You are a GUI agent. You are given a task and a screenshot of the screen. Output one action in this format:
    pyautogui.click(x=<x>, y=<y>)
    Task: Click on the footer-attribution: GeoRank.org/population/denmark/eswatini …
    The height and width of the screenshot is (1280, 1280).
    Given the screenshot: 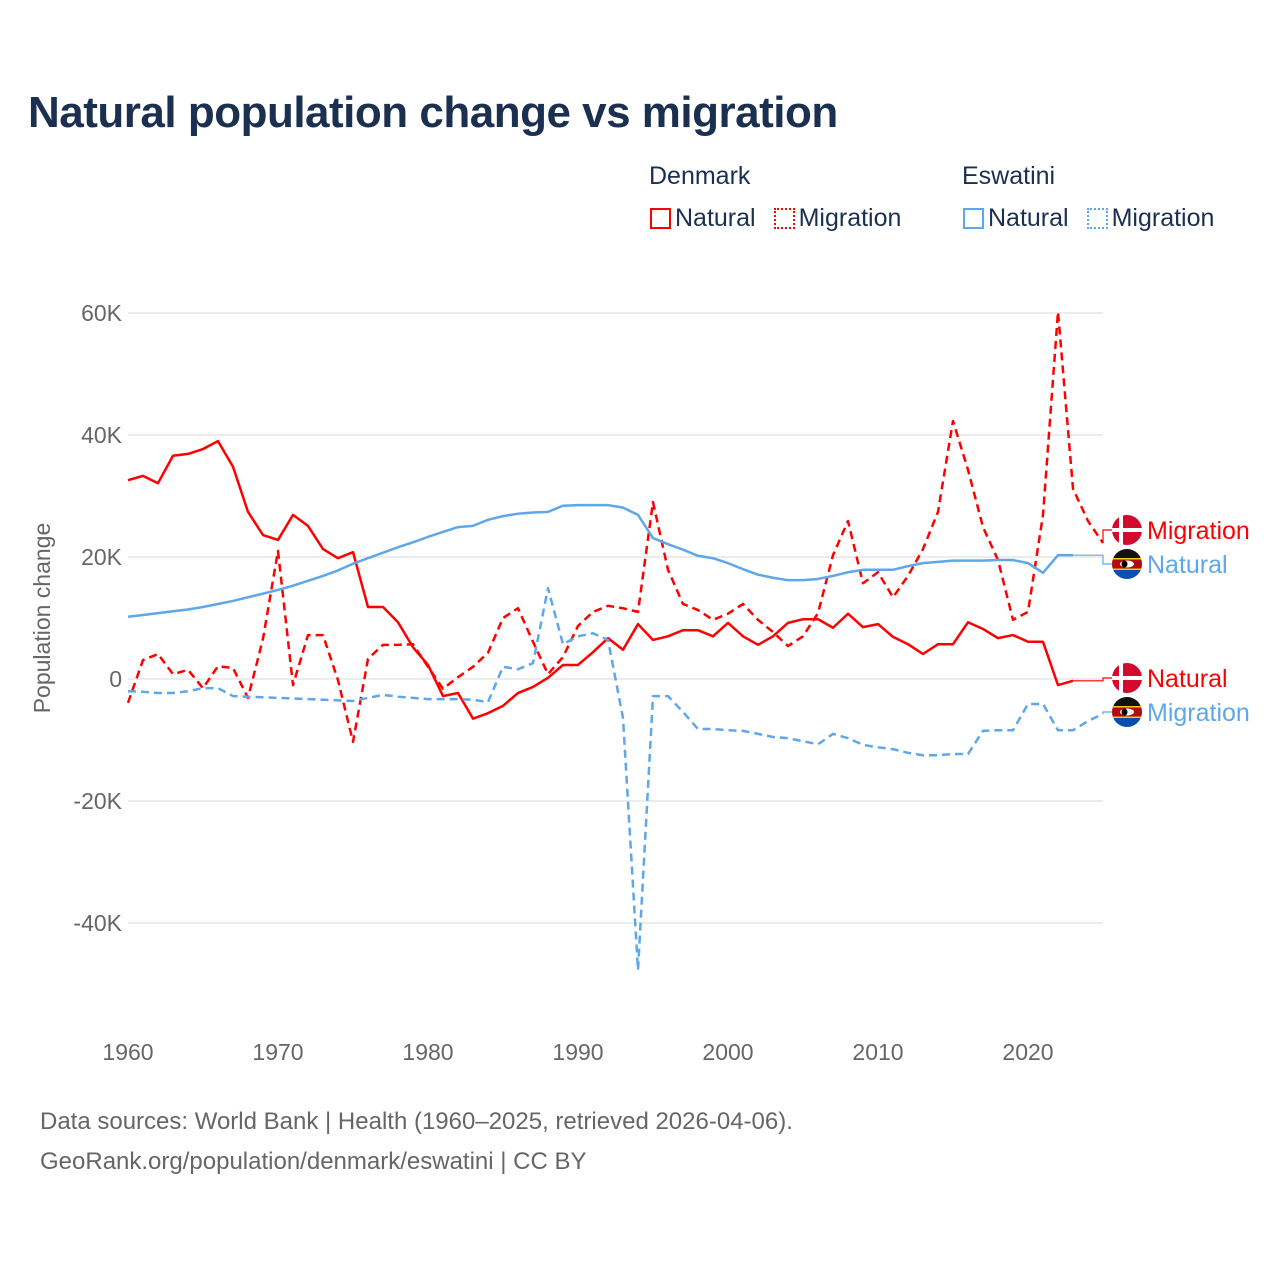 What is the action you would take?
    pyautogui.click(x=313, y=1161)
    